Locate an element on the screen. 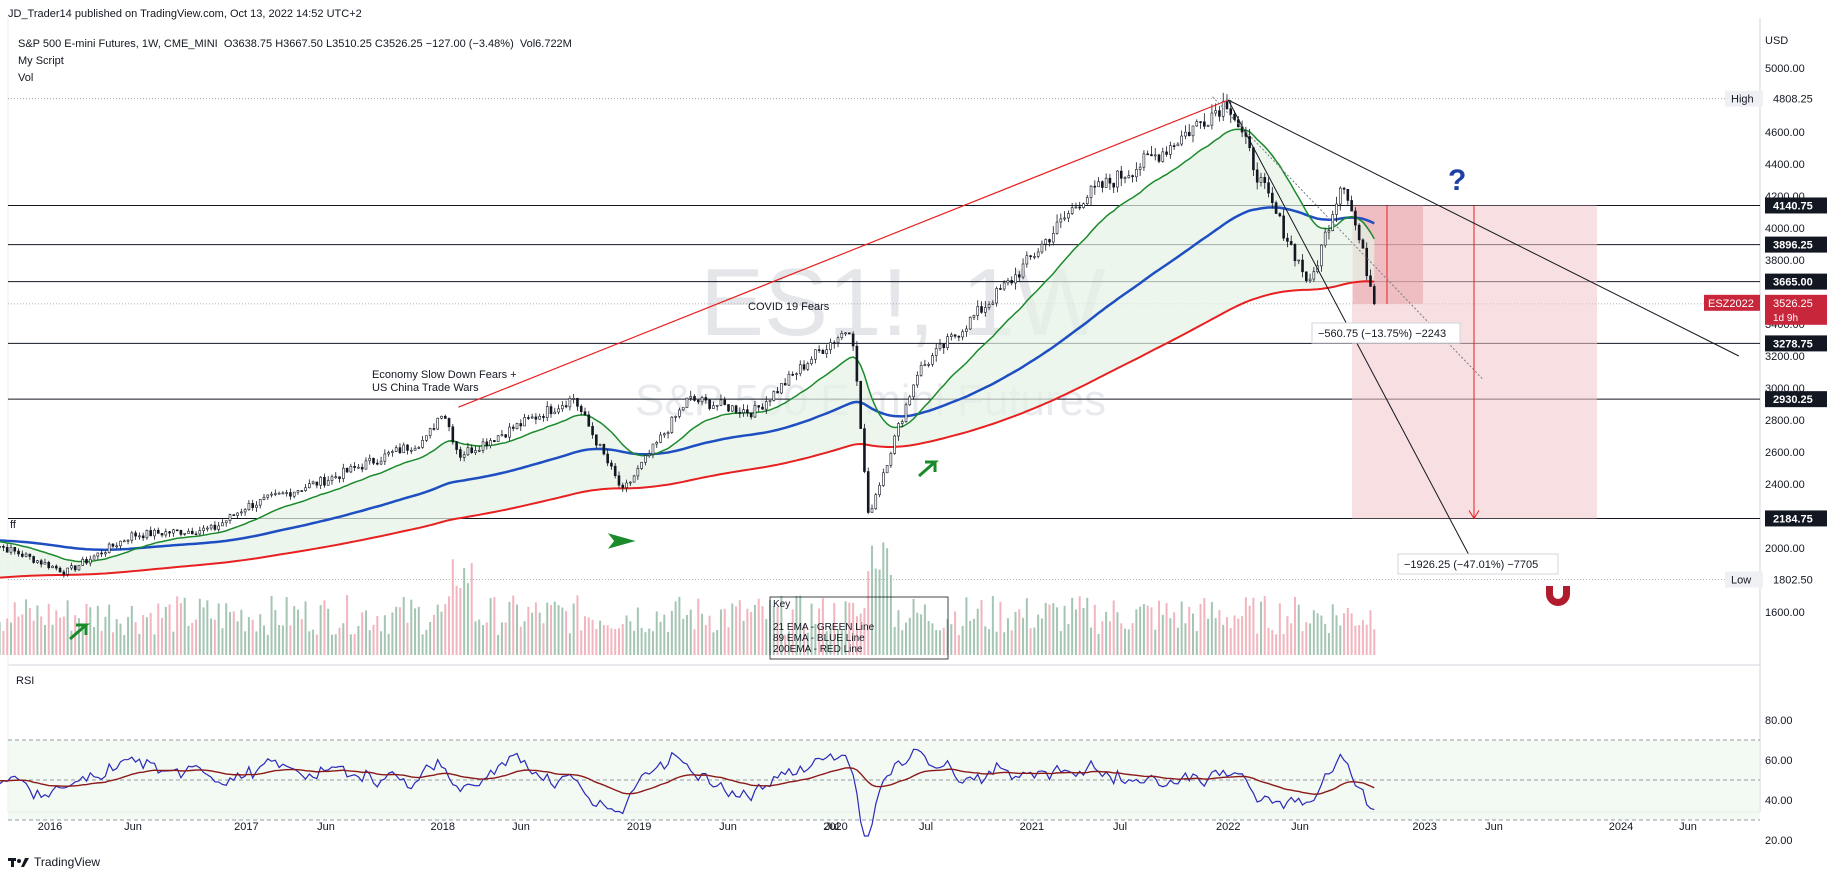 Image resolution: width=1834 pixels, height=875 pixels. price-axis-tick: 3800.00 is located at coordinates (1785, 261).